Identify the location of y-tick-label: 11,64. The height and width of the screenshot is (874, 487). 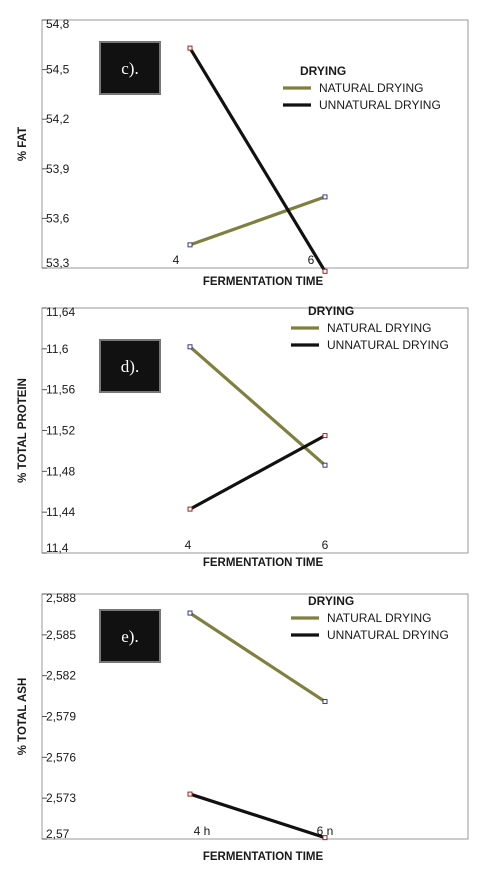
(60, 312).